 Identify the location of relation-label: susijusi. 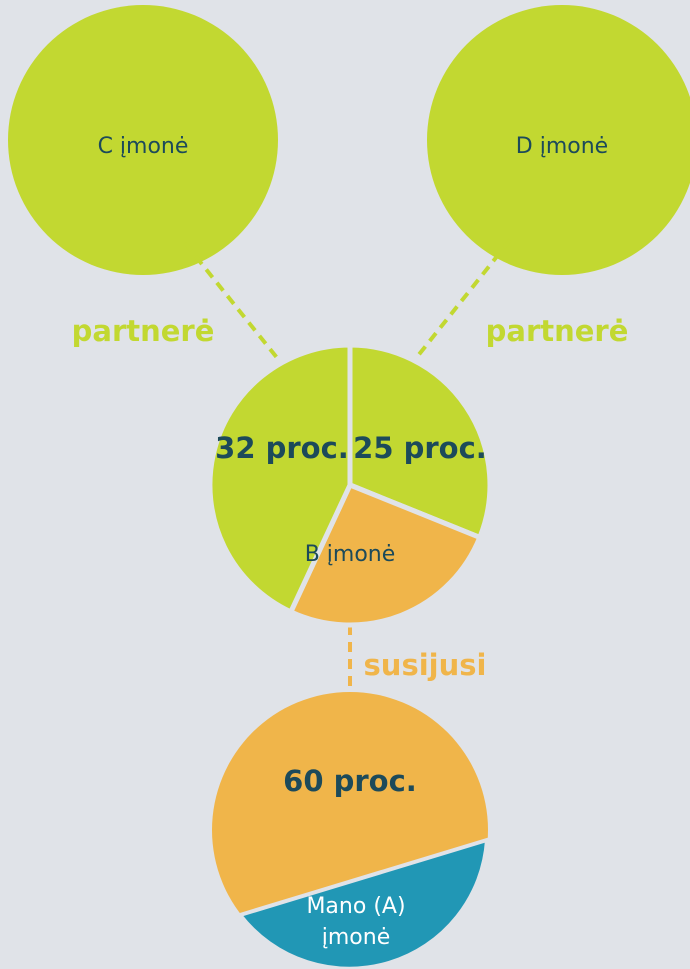
(425, 665).